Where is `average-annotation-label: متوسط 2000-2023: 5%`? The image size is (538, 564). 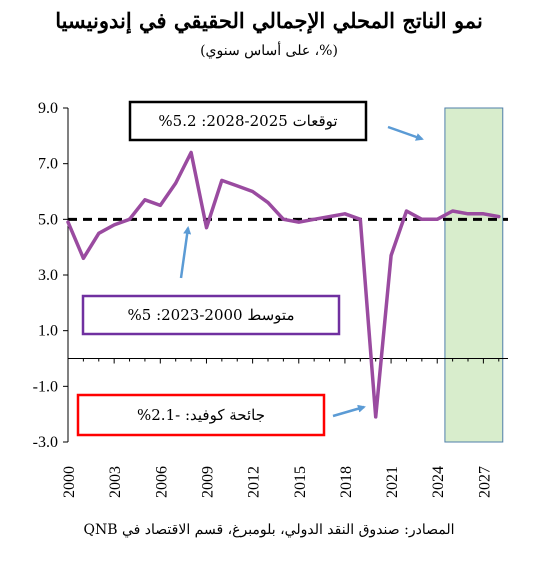
average-annotation-label: متوسط 2000-2023: 5% is located at coordinates (211, 315).